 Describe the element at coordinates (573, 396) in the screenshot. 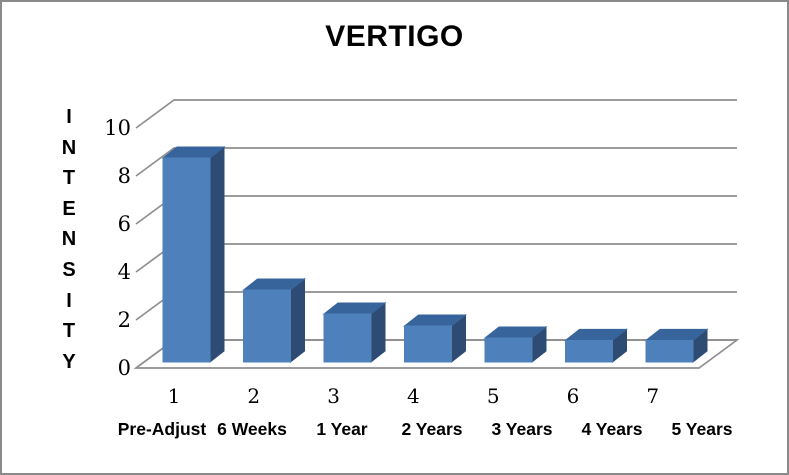

I see `category-number-label: 6` at that location.